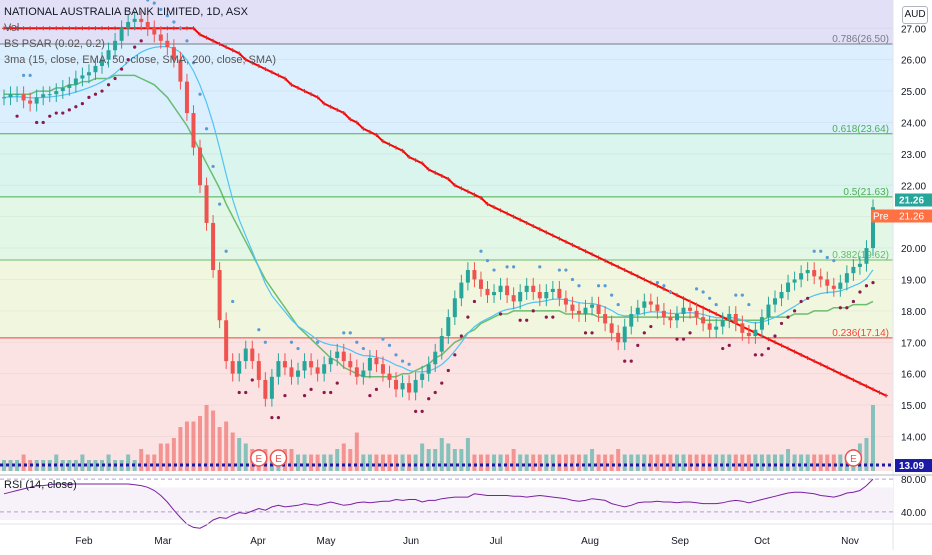  What do you see at coordinates (496, 541) in the screenshot?
I see `x-tick-label: Jul` at bounding box center [496, 541].